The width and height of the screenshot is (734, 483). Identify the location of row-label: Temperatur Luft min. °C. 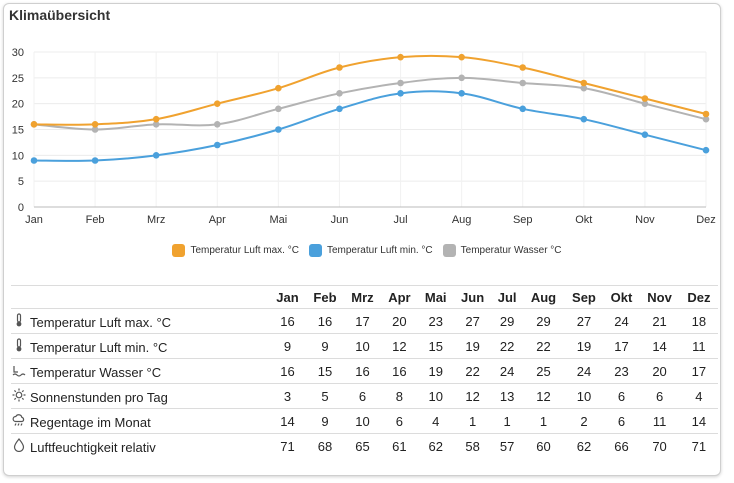
(99, 347).